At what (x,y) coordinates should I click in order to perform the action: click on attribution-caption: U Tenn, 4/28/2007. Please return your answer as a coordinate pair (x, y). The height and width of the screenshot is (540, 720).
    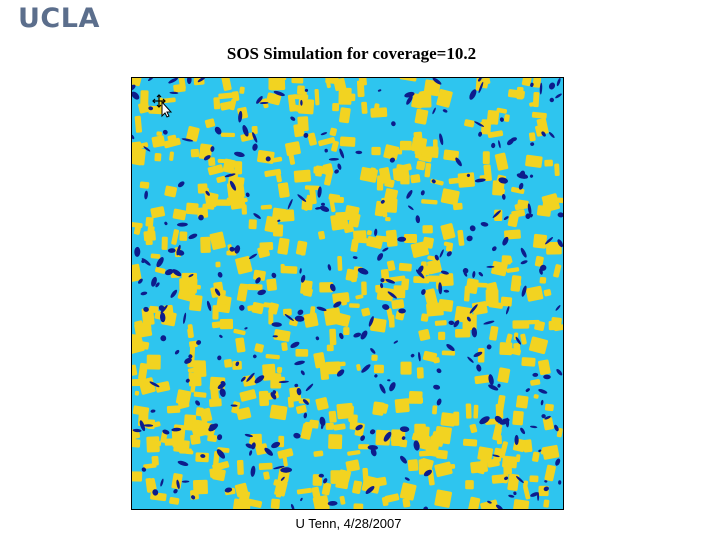
    Looking at the image, I should click on (348, 523).